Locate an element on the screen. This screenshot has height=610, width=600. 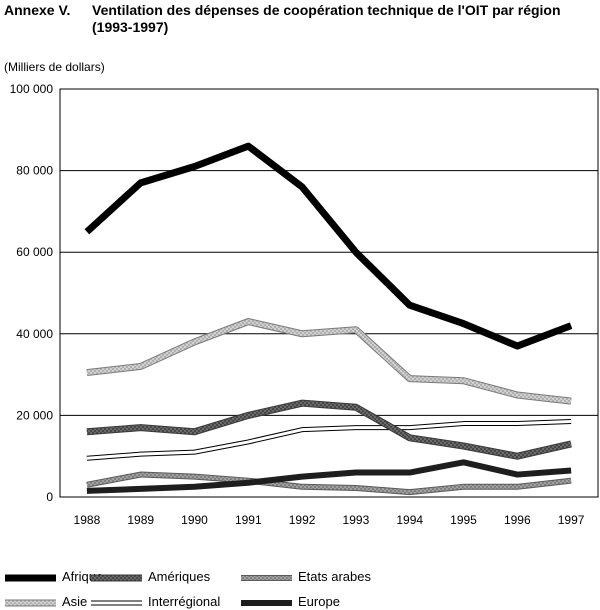
legend-label: Europe is located at coordinates (319, 601).